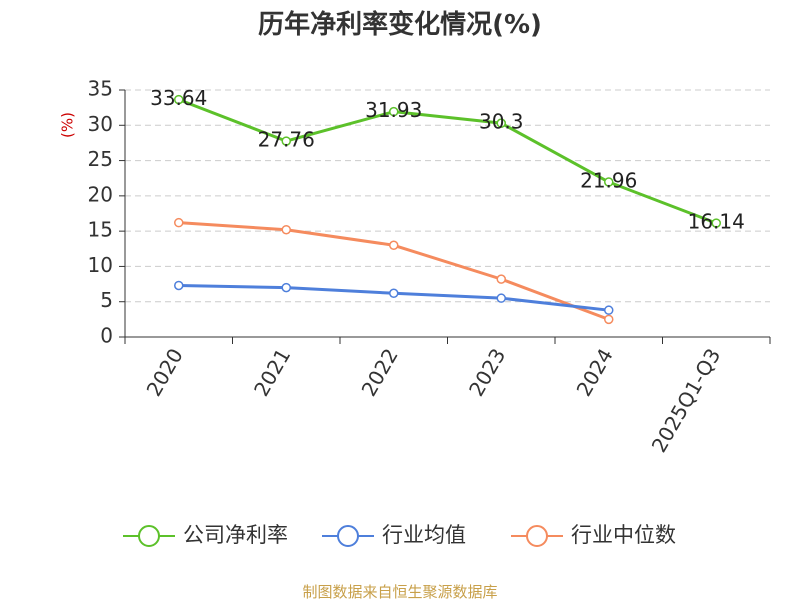  I want to click on chart-title: 历年净利率变化情况(%), so click(400, 24).